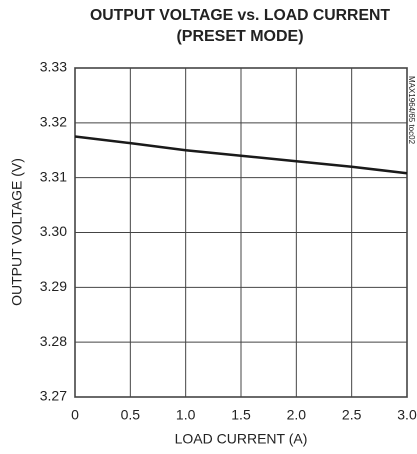  What do you see at coordinates (186, 415) in the screenshot?
I see `x-tick-label: 1.0` at bounding box center [186, 415].